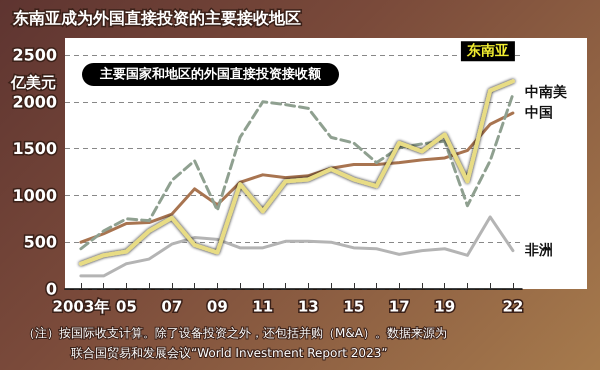 The height and width of the screenshot is (370, 600). What do you see at coordinates (538, 250) in the screenshot?
I see `series-label: 非洲` at bounding box center [538, 250].